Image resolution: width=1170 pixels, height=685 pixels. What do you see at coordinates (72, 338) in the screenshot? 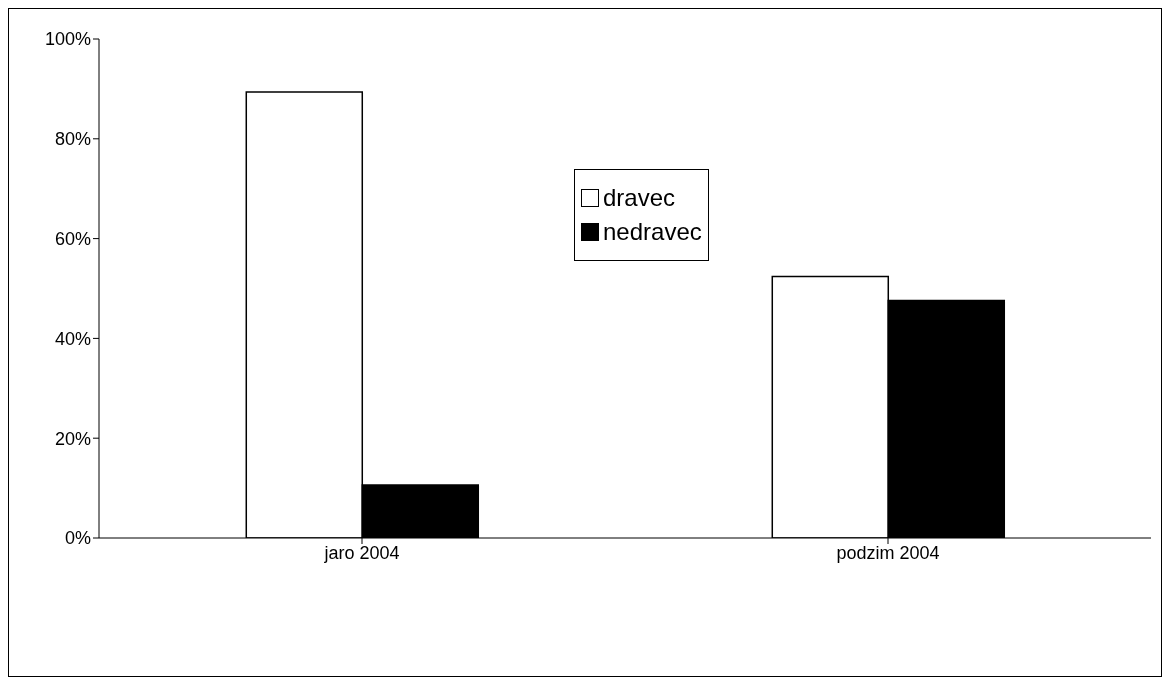
I see `y-tick-label: 40%` at bounding box center [72, 338].